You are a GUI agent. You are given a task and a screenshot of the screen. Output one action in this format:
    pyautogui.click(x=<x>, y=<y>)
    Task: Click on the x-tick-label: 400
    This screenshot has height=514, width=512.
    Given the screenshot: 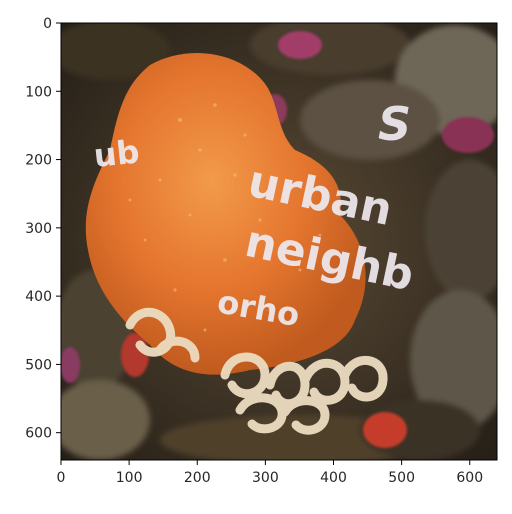 What is the action you would take?
    pyautogui.click(x=333, y=478)
    